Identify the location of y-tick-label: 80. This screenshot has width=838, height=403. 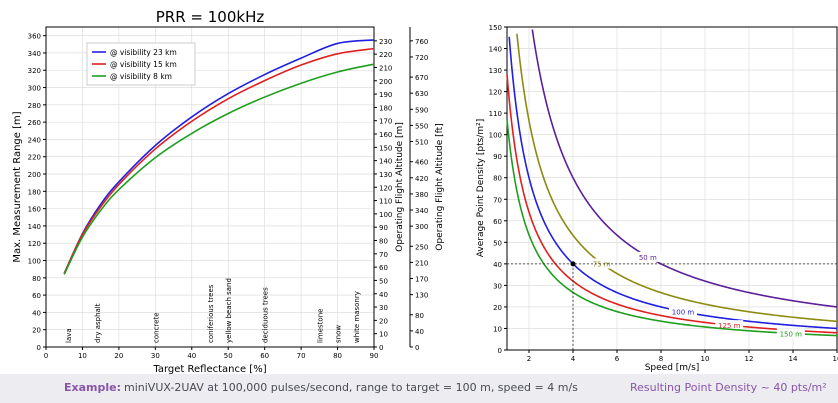
(36, 279).